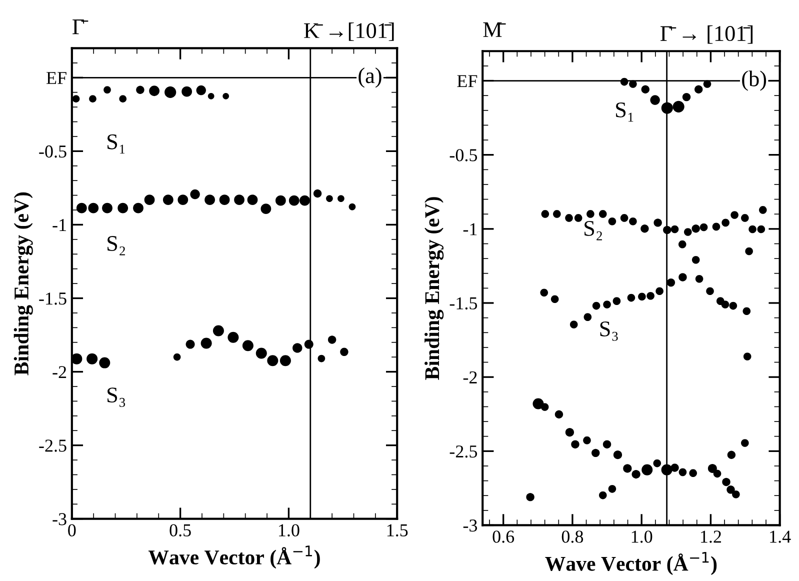  Describe the element at coordinates (80, 27) in the screenshot. I see `text: Γ̄` at that location.